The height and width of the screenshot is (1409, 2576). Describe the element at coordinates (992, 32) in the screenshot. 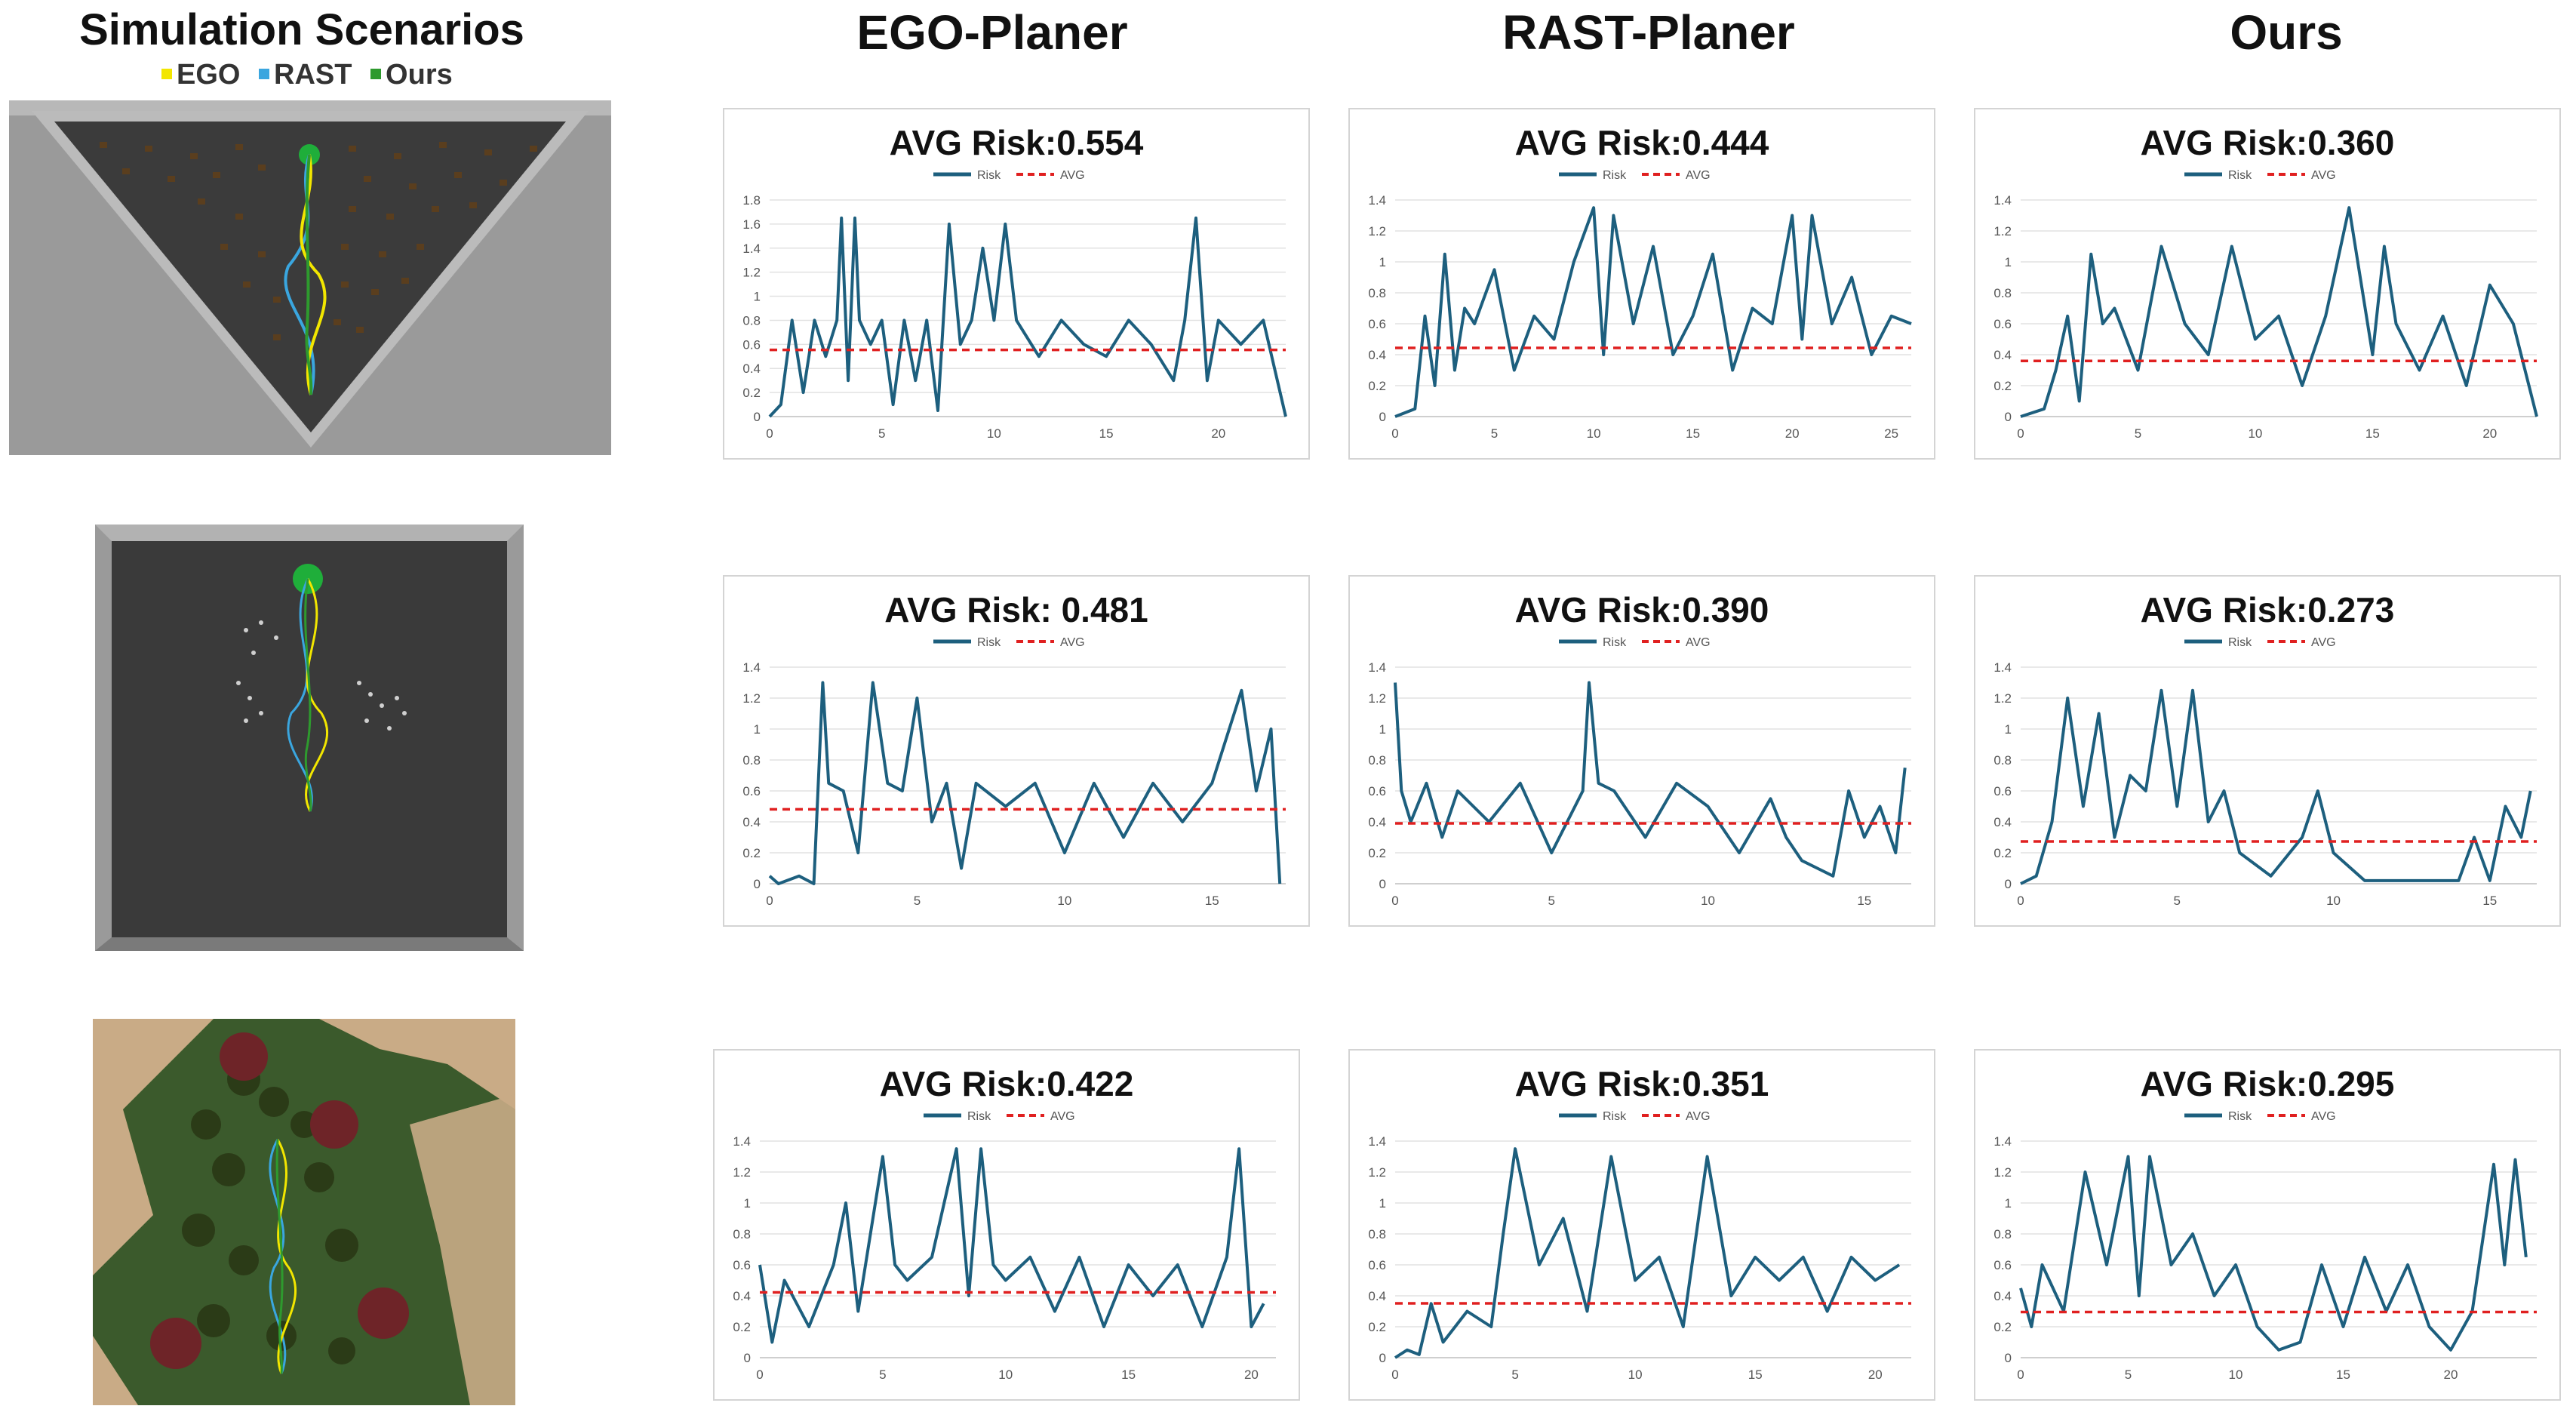

I see `column-title-ego: EGO-Planer` at that location.